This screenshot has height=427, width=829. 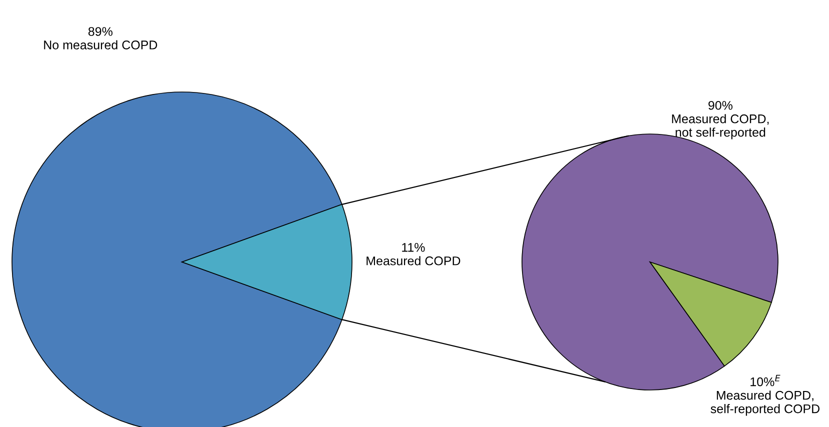 I want to click on slice-label: Measured COPD, self-reported COPD, so click(x=765, y=403).